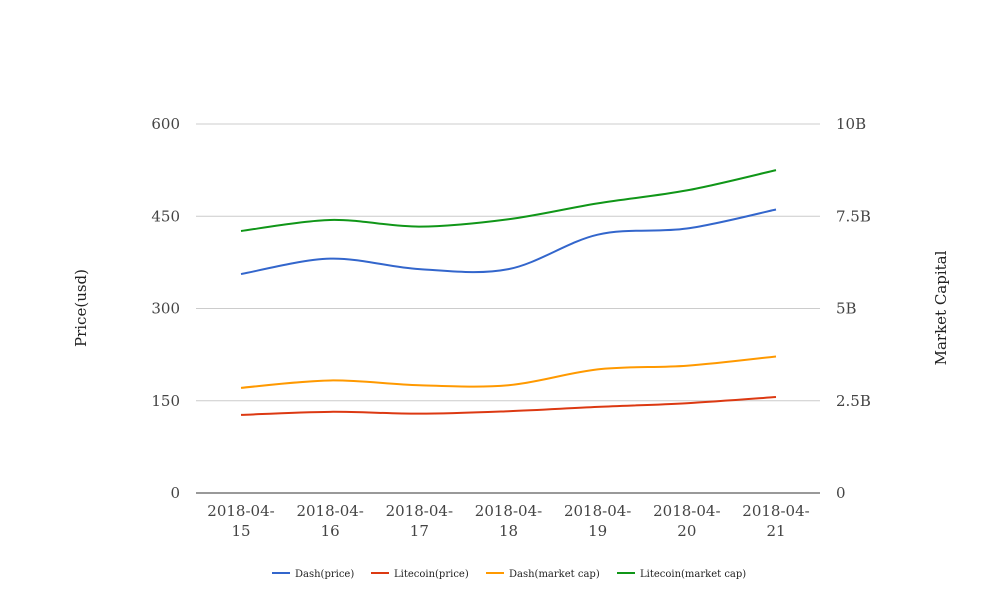  I want to click on y2-tick-label: 7.5B, so click(853, 216).